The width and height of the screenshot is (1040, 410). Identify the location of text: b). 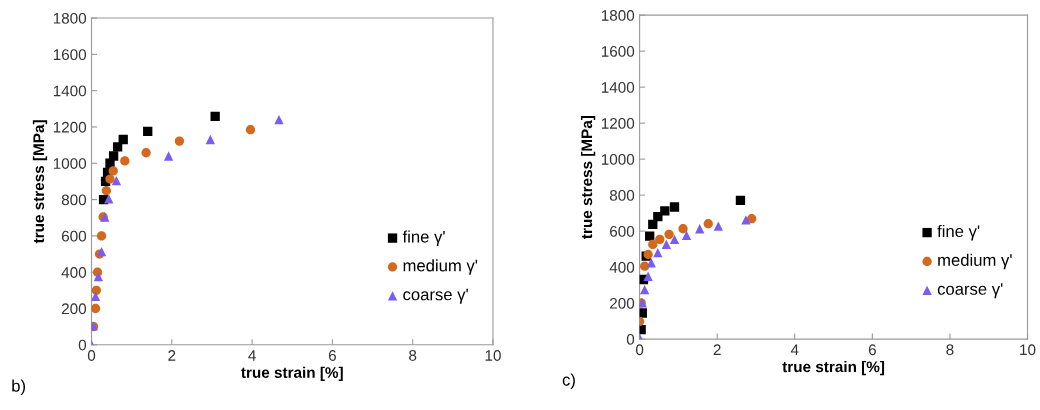
(19, 387).